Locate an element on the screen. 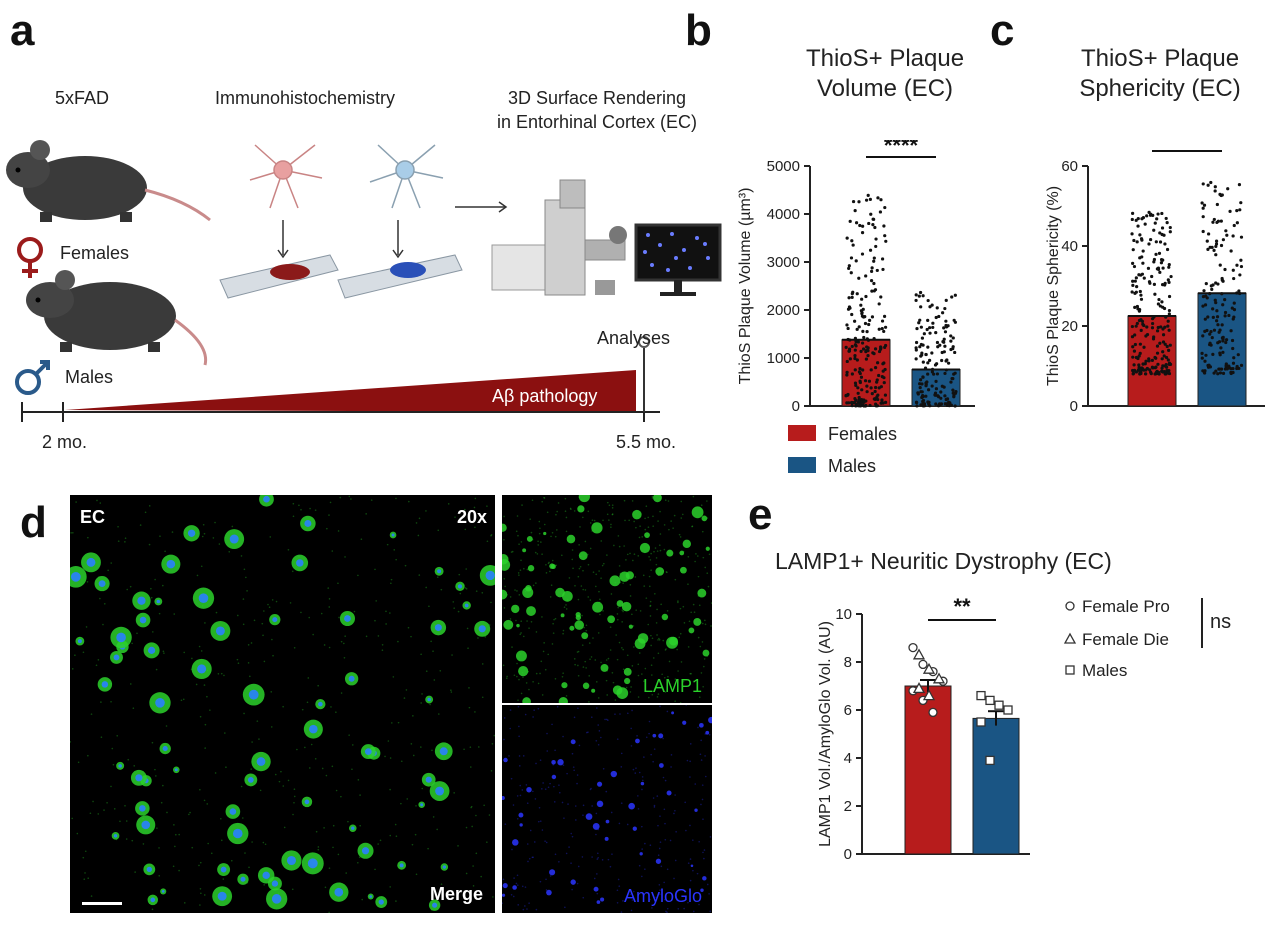  panel-label-b: b is located at coordinates (698, 30).